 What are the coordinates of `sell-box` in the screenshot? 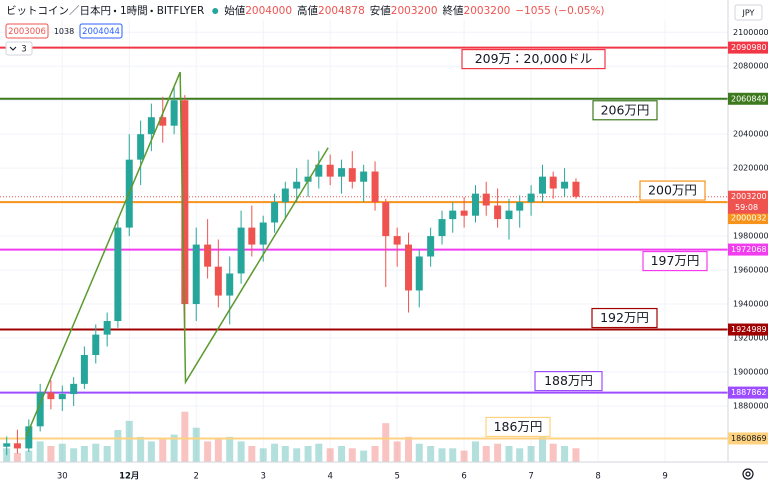 It's located at (27, 31).